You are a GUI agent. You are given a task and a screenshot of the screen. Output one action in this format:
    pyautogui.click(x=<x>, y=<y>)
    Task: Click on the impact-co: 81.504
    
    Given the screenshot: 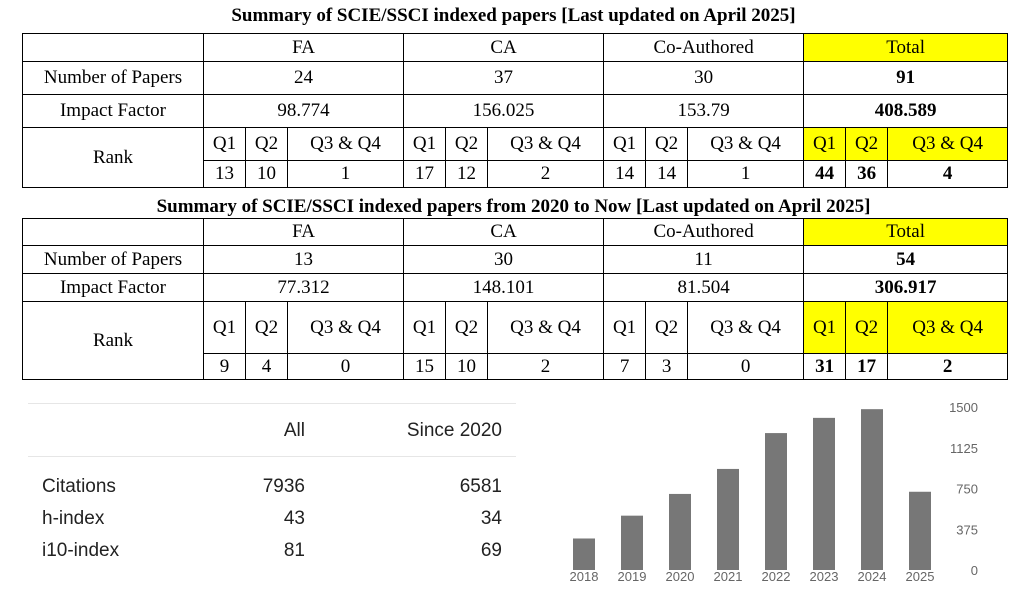 What is the action you would take?
    pyautogui.click(x=704, y=287)
    